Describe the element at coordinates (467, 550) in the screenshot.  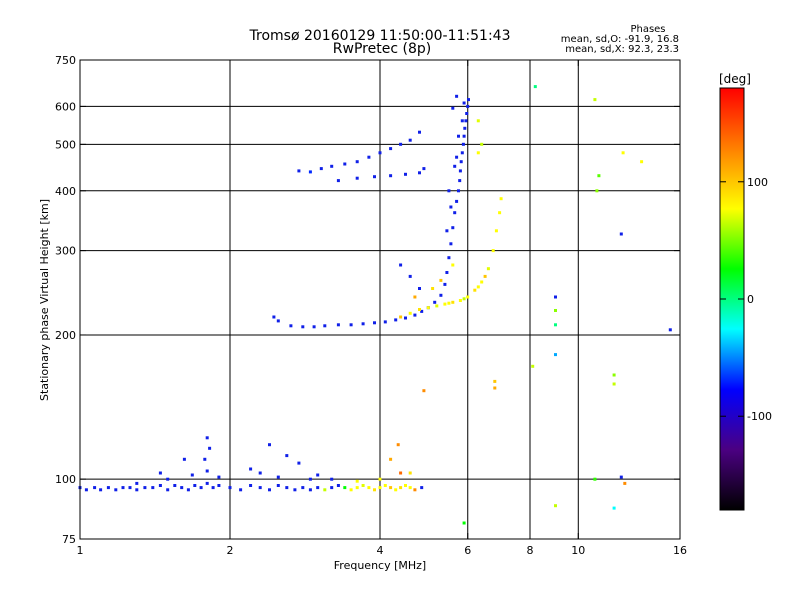
I see `x-tick-label: 6` at that location.